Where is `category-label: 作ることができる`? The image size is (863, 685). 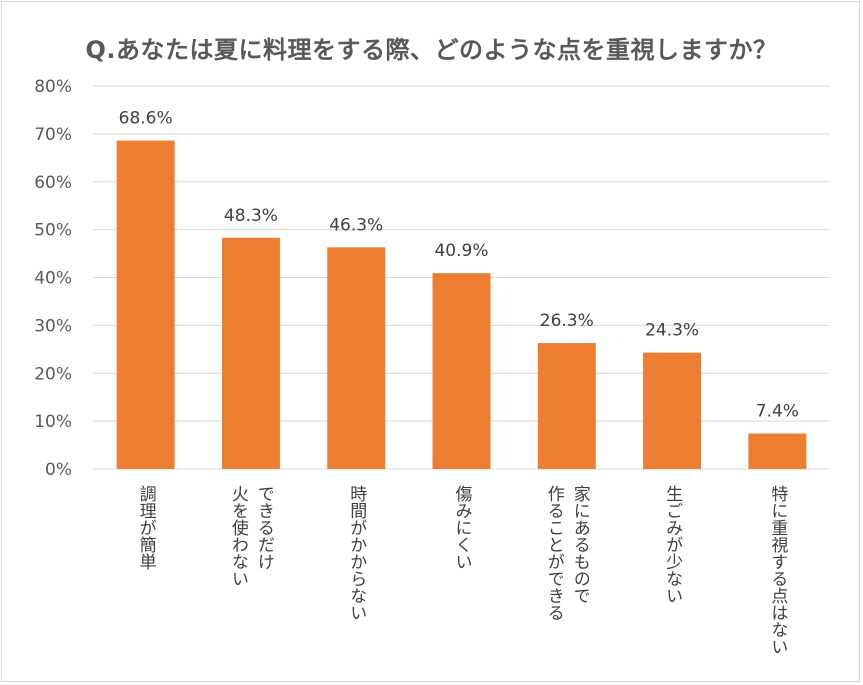 category-label: 作ることができる is located at coordinates (554, 553).